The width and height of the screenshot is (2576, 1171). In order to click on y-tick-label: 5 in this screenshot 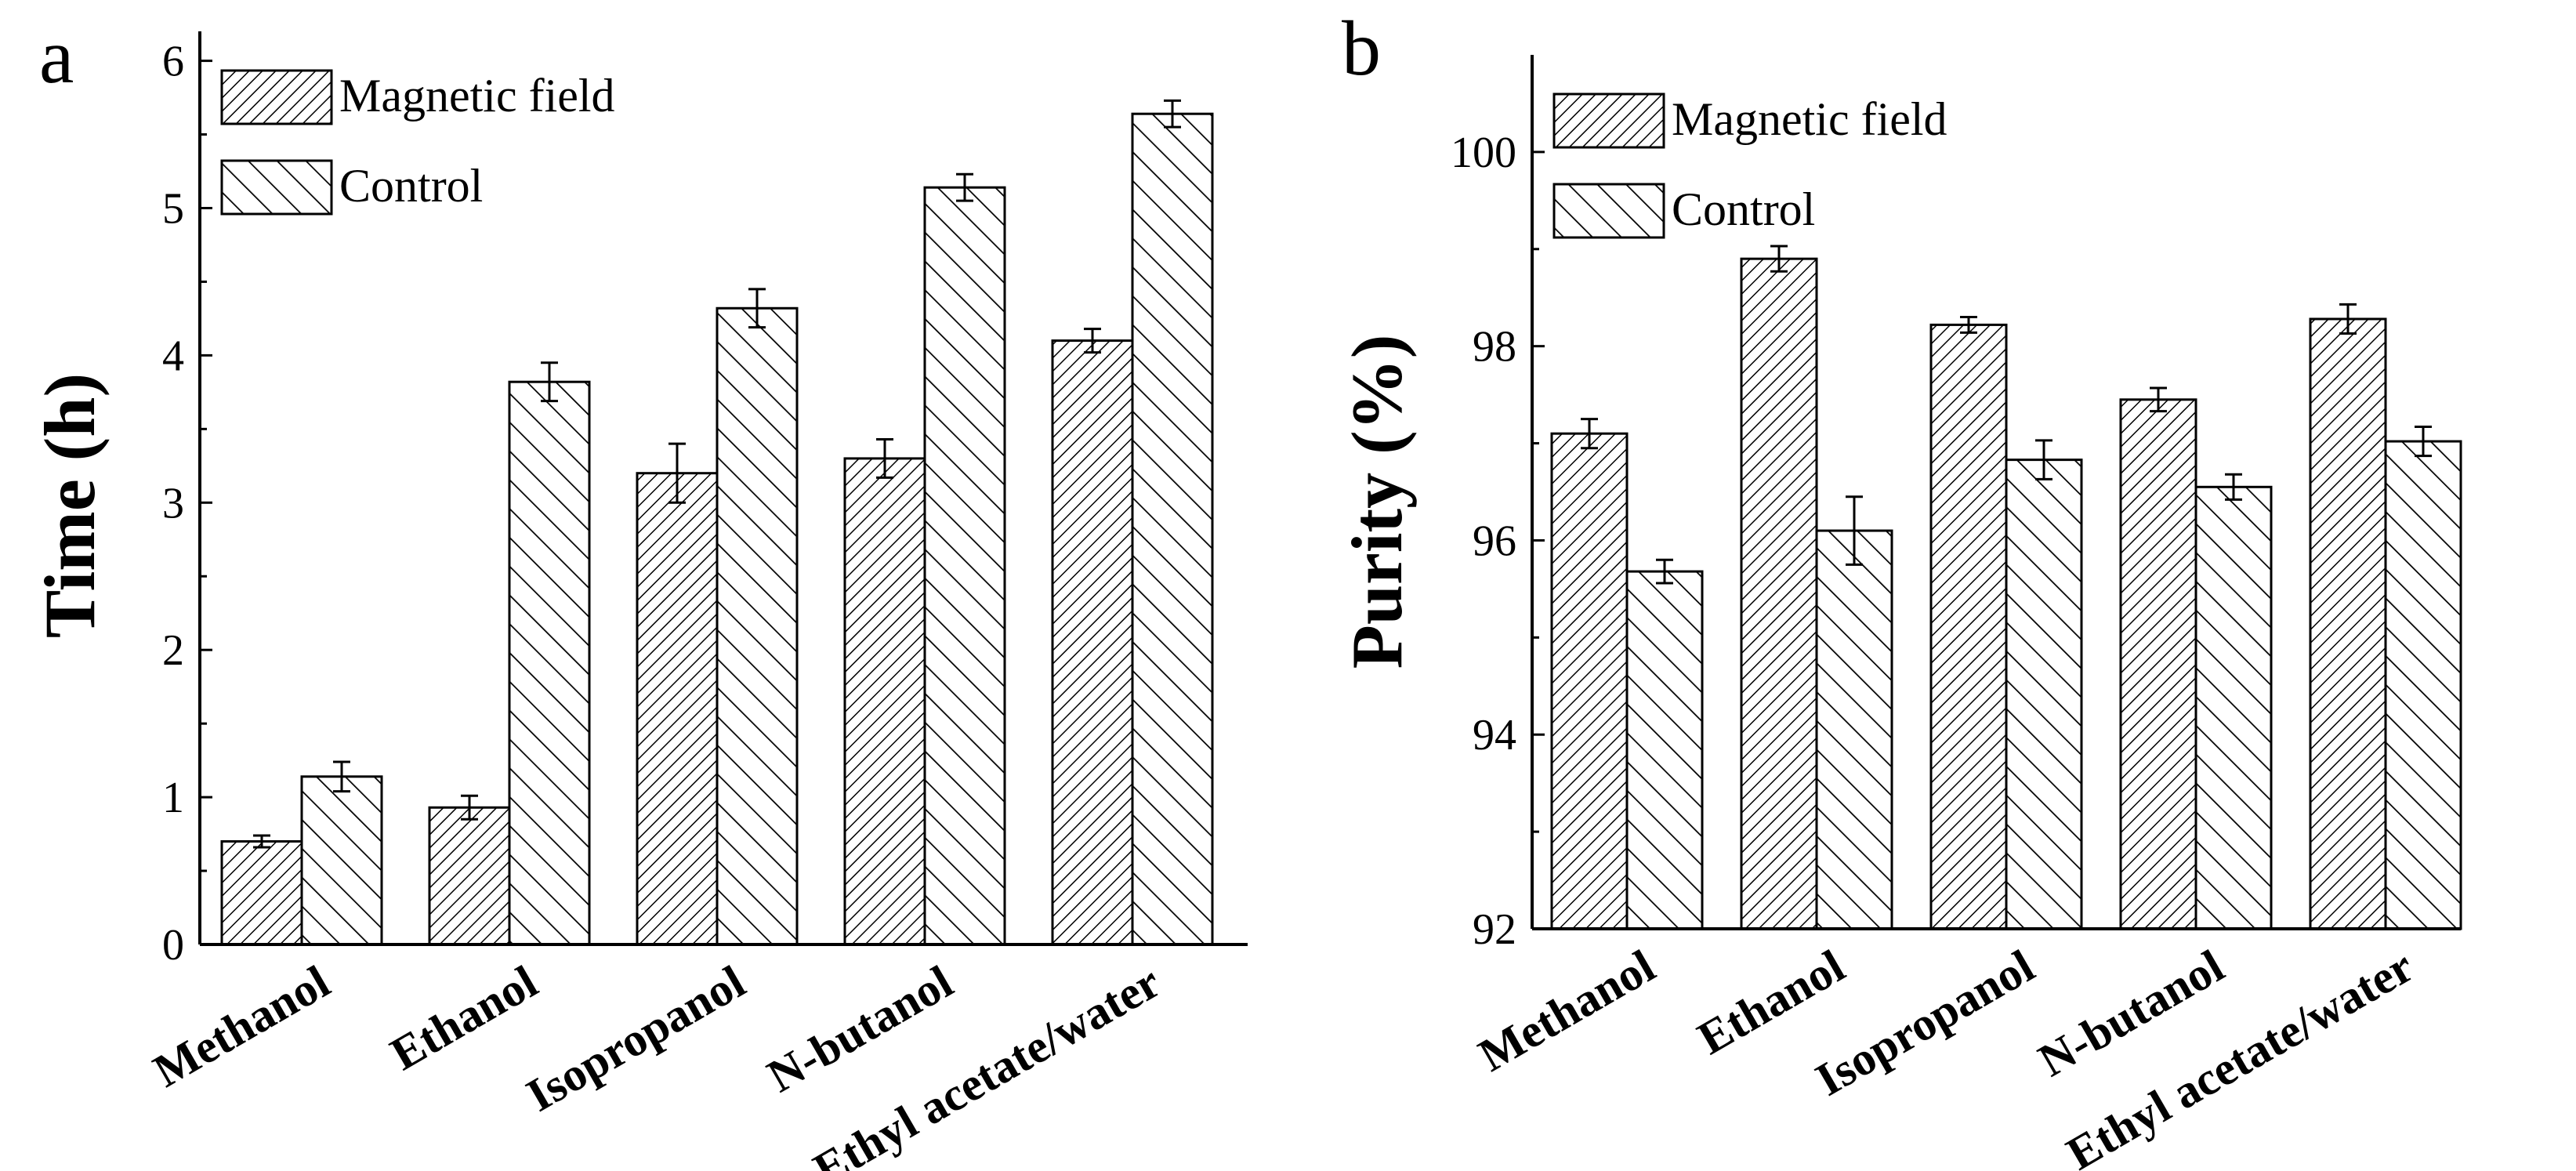, I will do `click(173, 208)`.